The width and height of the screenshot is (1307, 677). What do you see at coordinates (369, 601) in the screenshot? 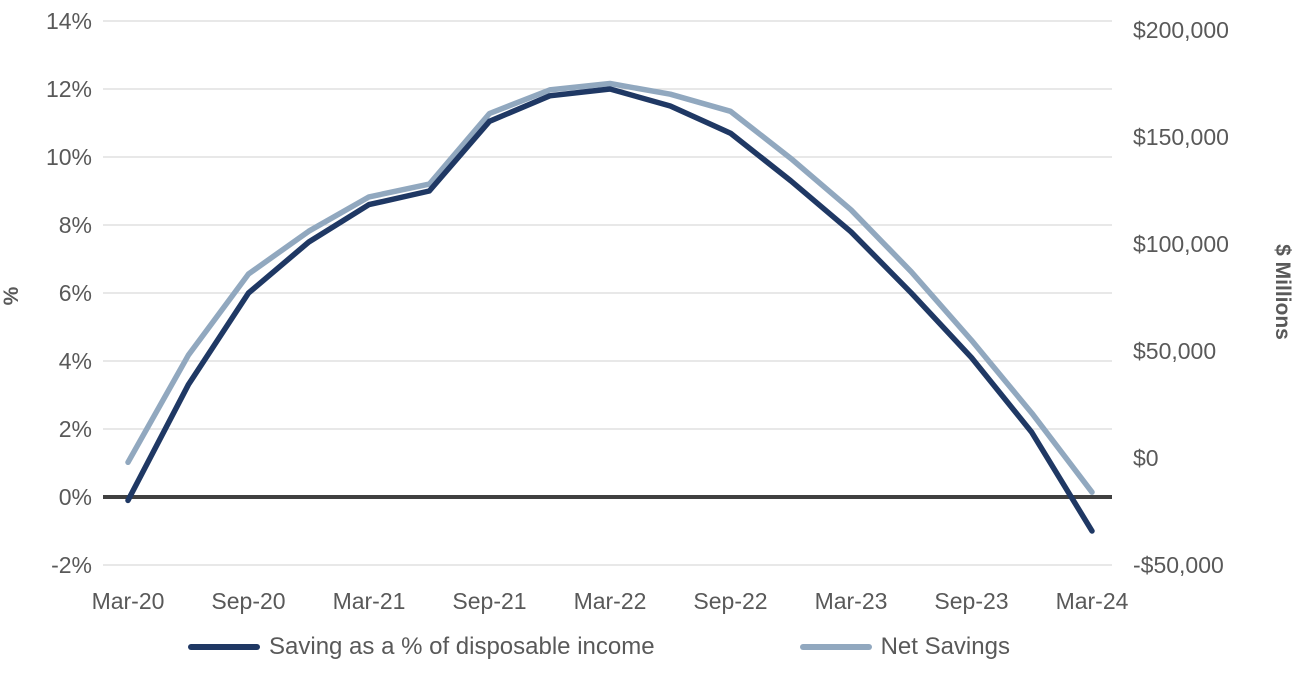
I see `x-axis-tick-label: Mar-21` at bounding box center [369, 601].